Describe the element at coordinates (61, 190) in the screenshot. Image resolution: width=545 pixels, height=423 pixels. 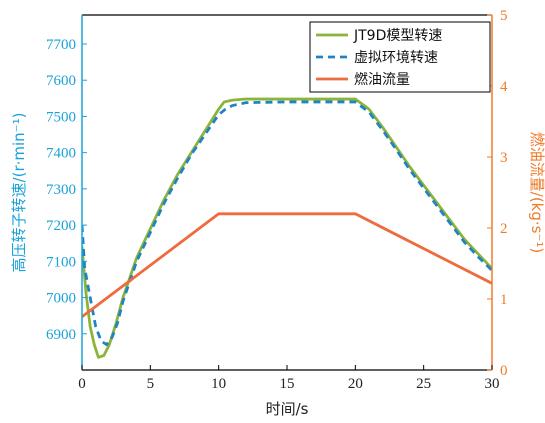
I see `y-left-tick-label: 7300` at that location.